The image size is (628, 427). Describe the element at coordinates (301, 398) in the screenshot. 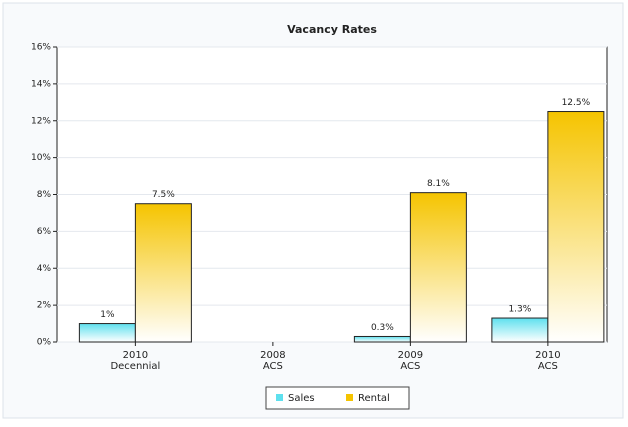

I see `legend-label: Sales` at that location.